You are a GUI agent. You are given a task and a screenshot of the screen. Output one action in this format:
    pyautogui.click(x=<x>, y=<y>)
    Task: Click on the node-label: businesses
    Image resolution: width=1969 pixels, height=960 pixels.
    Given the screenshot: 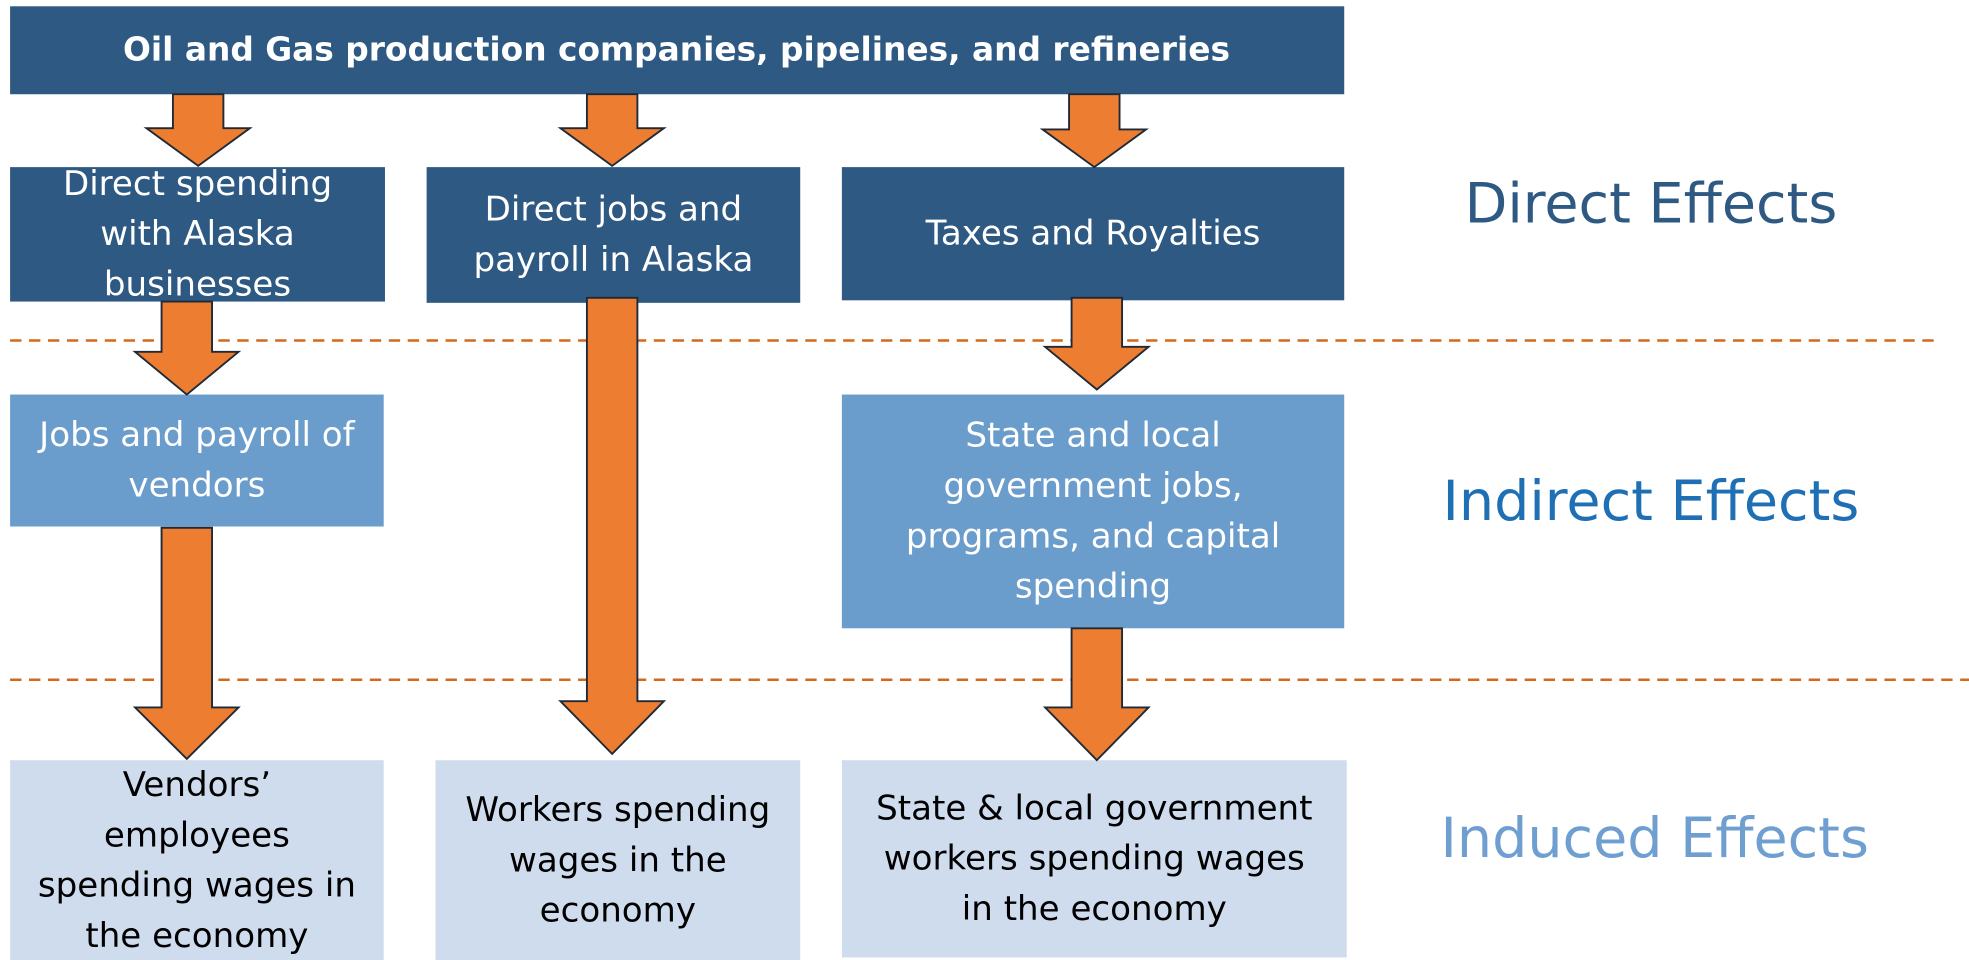 What is the action you would take?
    pyautogui.click(x=197, y=284)
    